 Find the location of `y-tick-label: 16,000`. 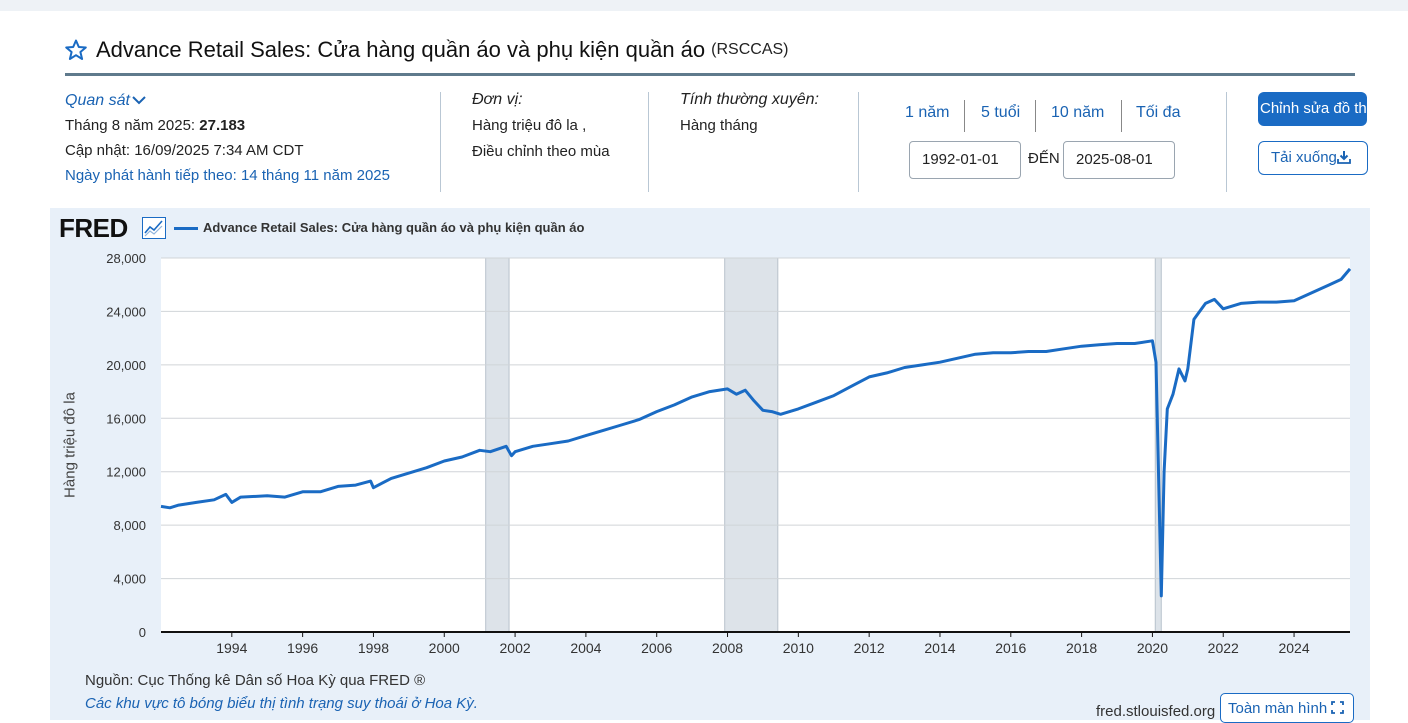

y-tick-label: 16,000 is located at coordinates (126, 418).